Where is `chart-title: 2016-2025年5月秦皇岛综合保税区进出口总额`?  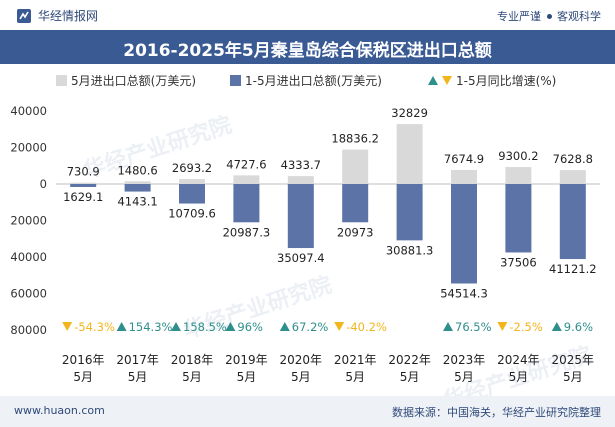
chart-title: 2016-2025年5月秦皇岛综合保税区进出口总额 is located at coordinates (307, 51).